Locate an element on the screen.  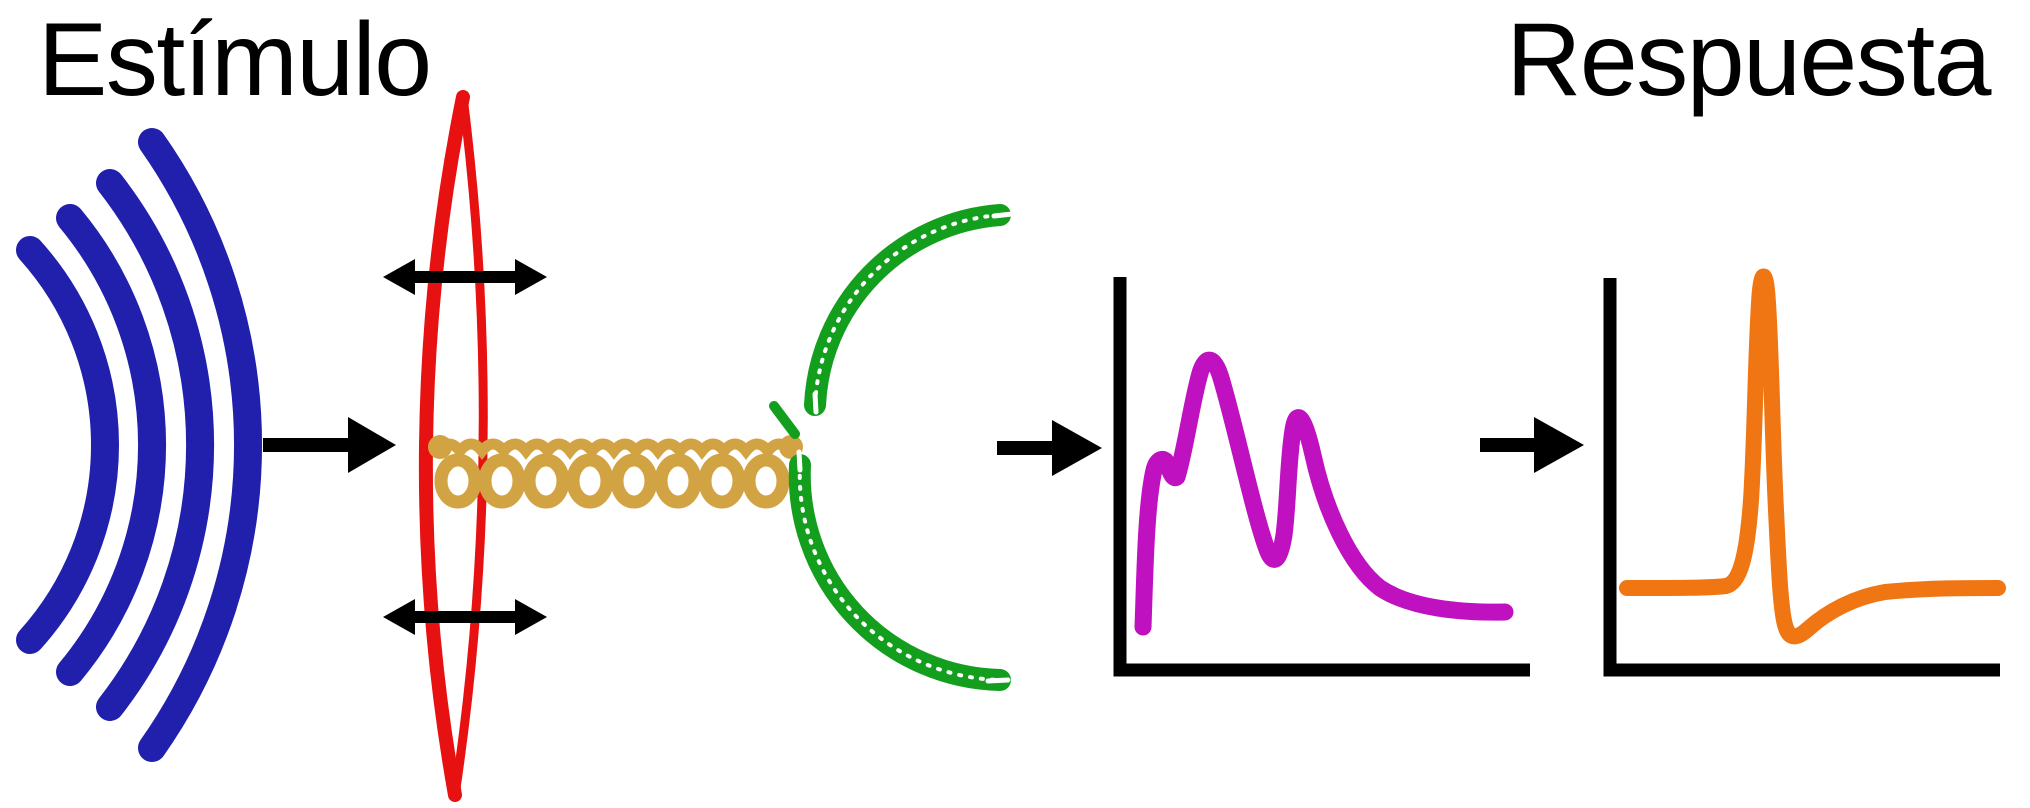
response-title: Respuesta is located at coordinates (1748, 60).